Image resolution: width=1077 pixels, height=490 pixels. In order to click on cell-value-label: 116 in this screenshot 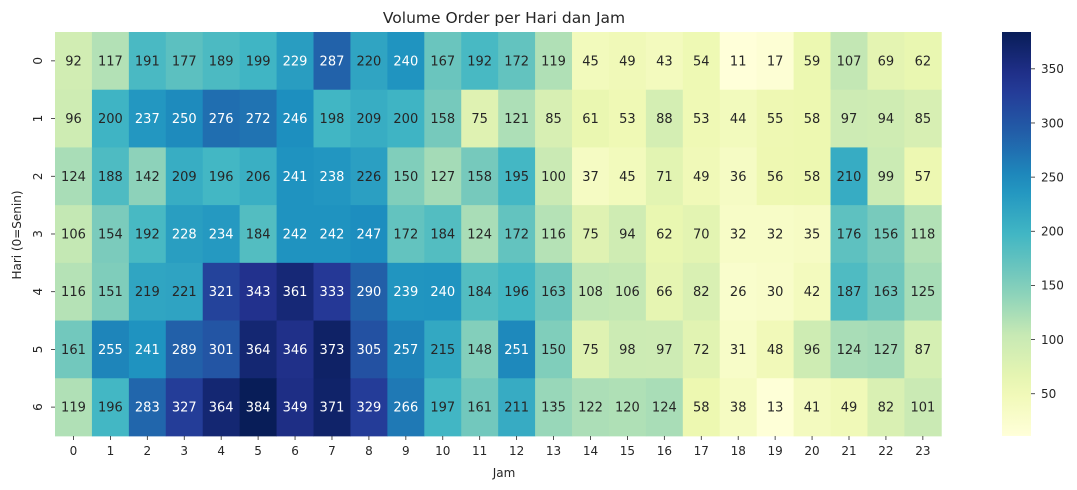, I will do `click(73, 292)`.